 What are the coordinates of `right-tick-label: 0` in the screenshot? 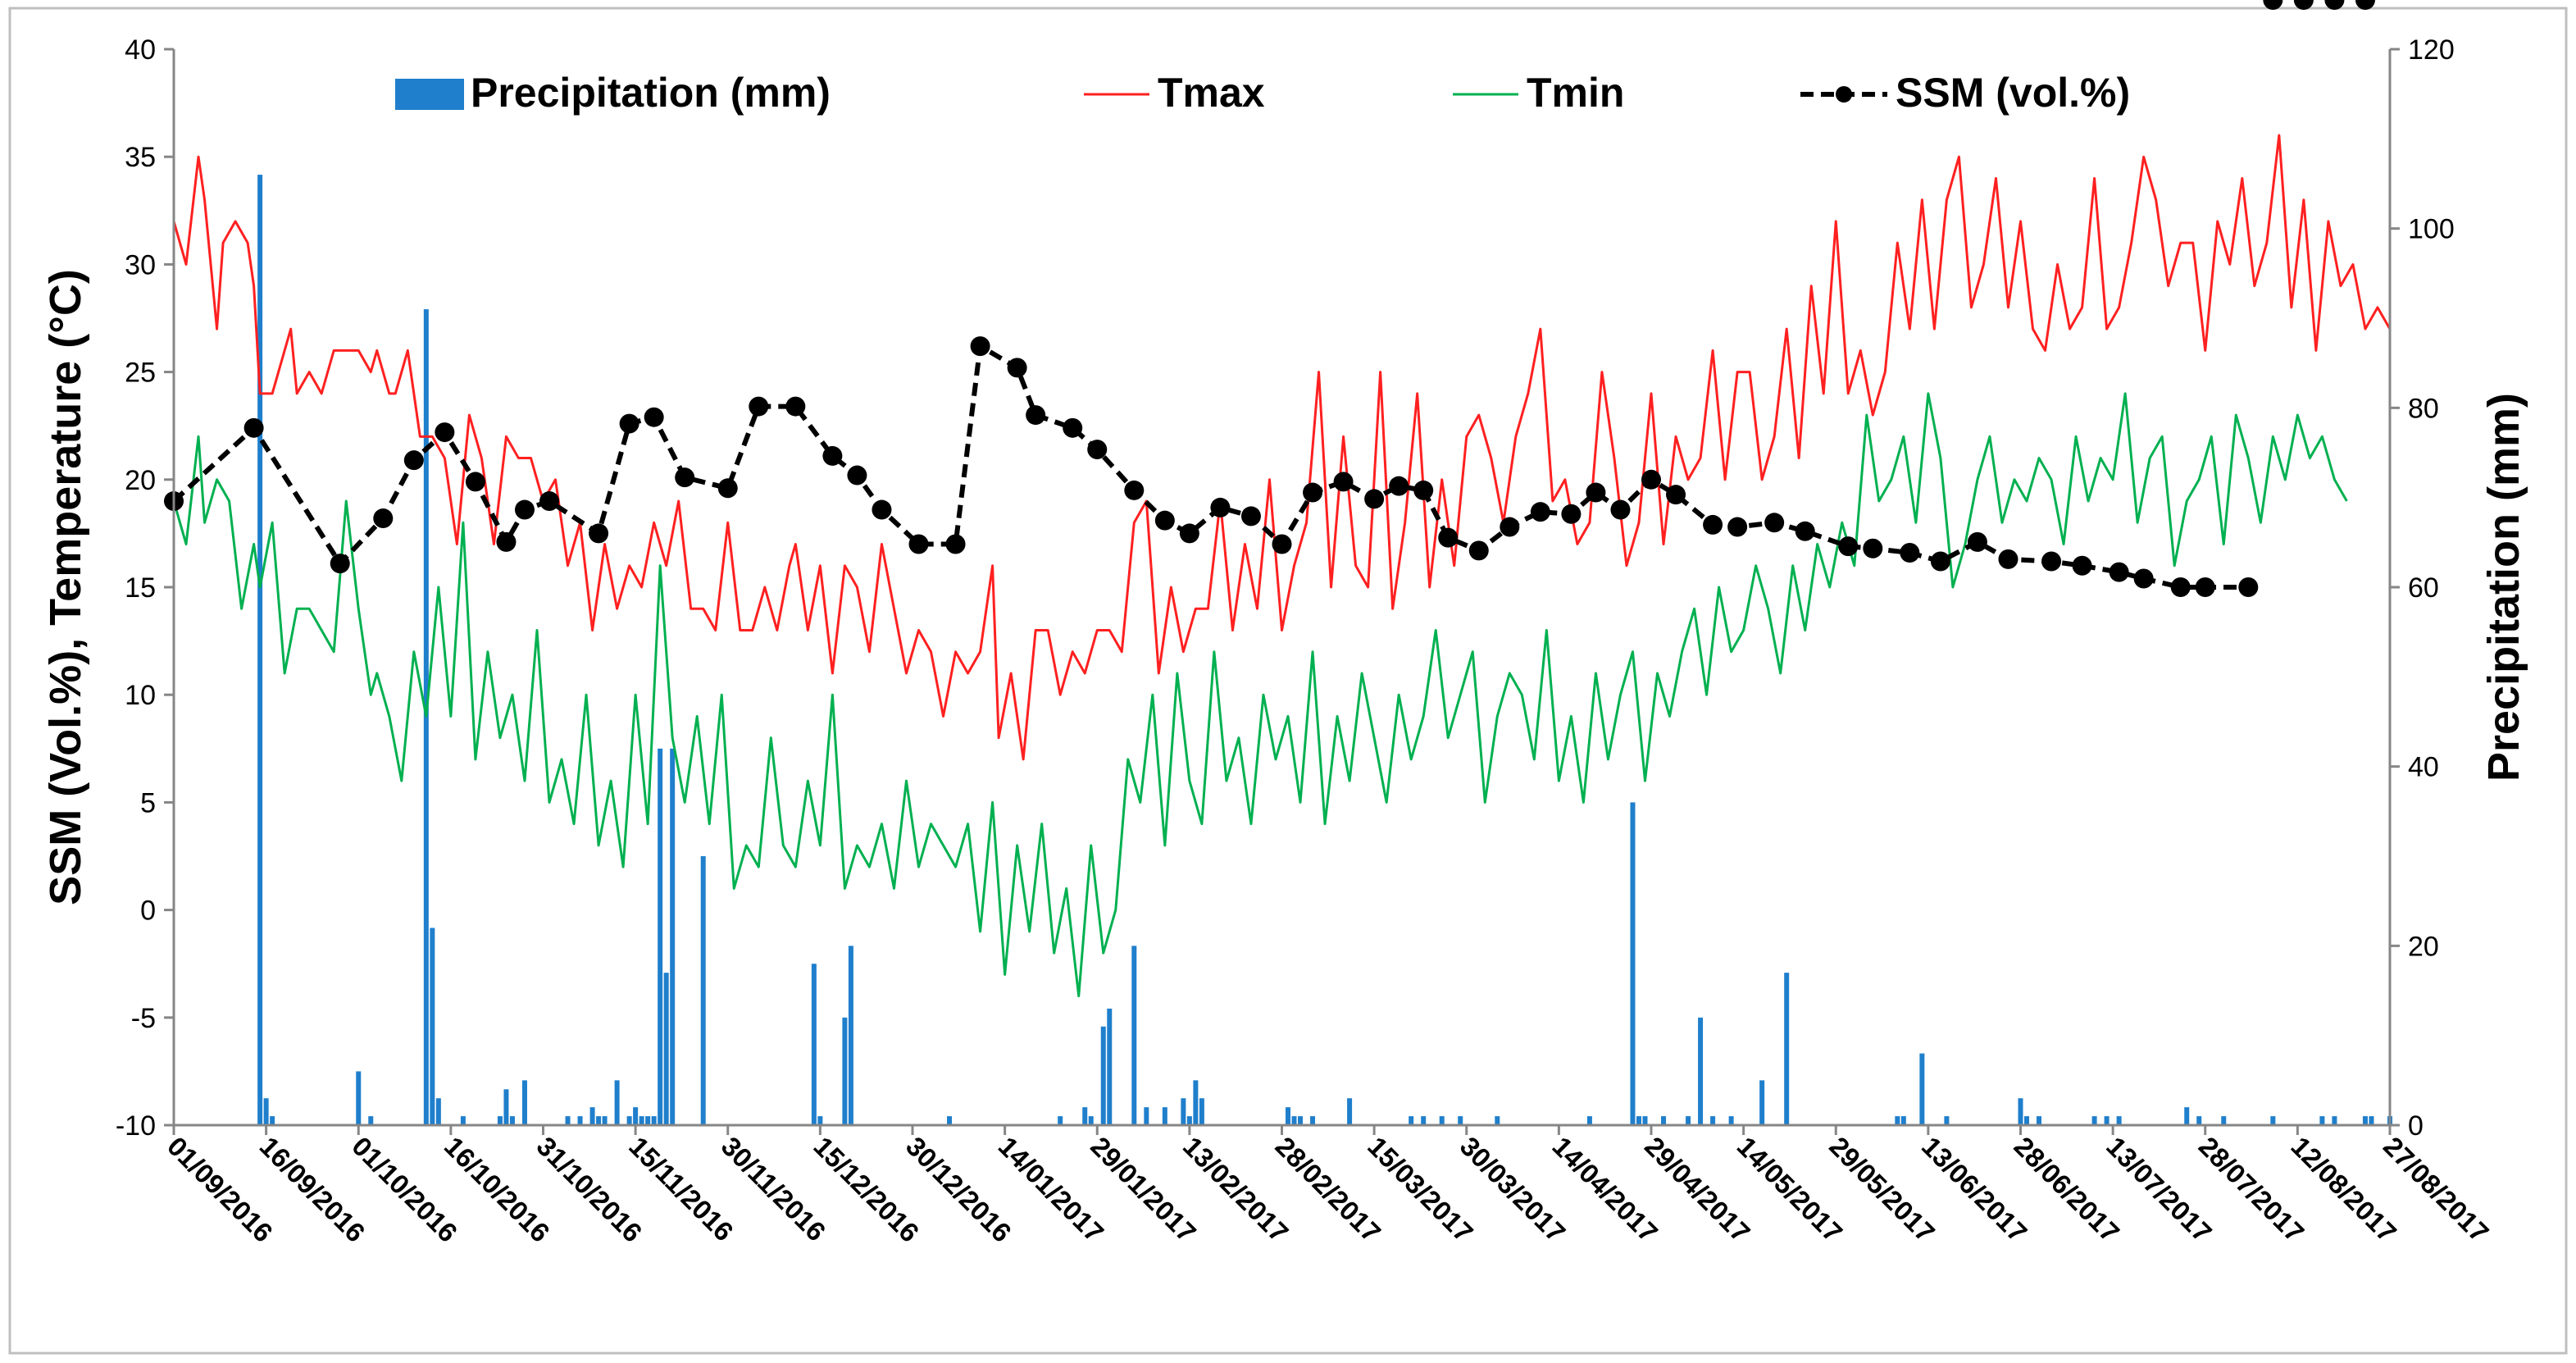 It's located at (2416, 1126).